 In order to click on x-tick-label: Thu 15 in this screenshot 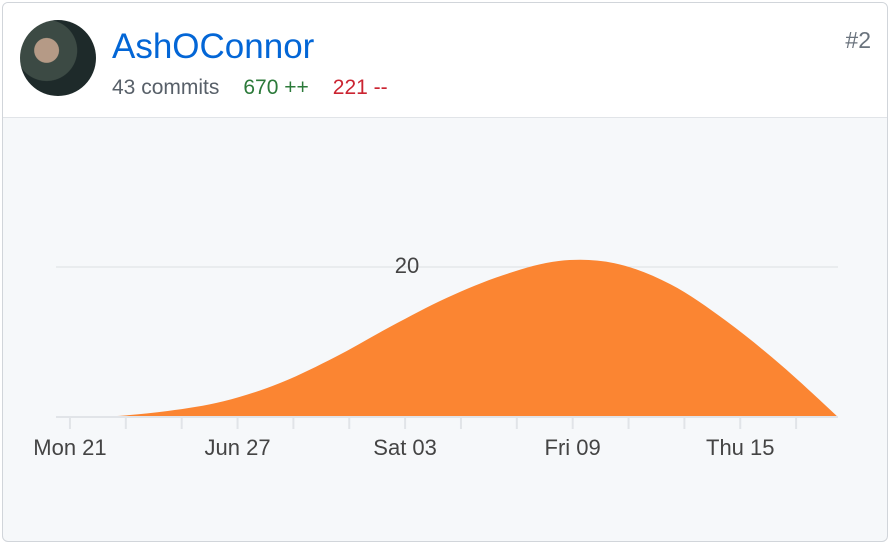, I will do `click(740, 447)`.